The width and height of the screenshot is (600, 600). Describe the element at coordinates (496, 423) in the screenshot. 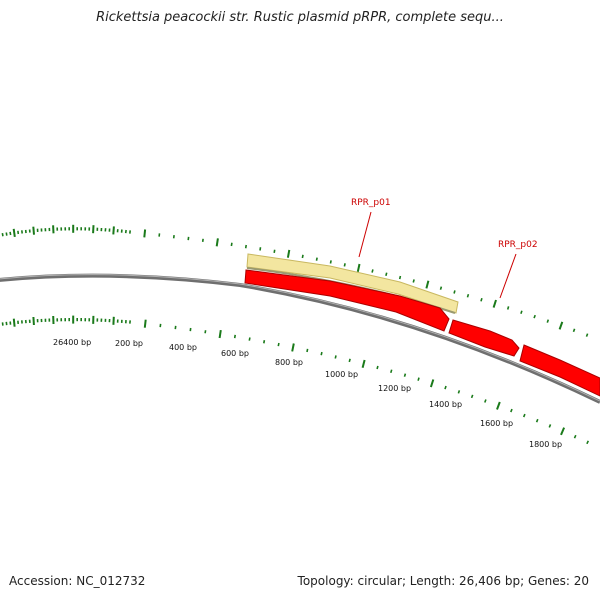

I see `tick-label: 1600 bp` at that location.